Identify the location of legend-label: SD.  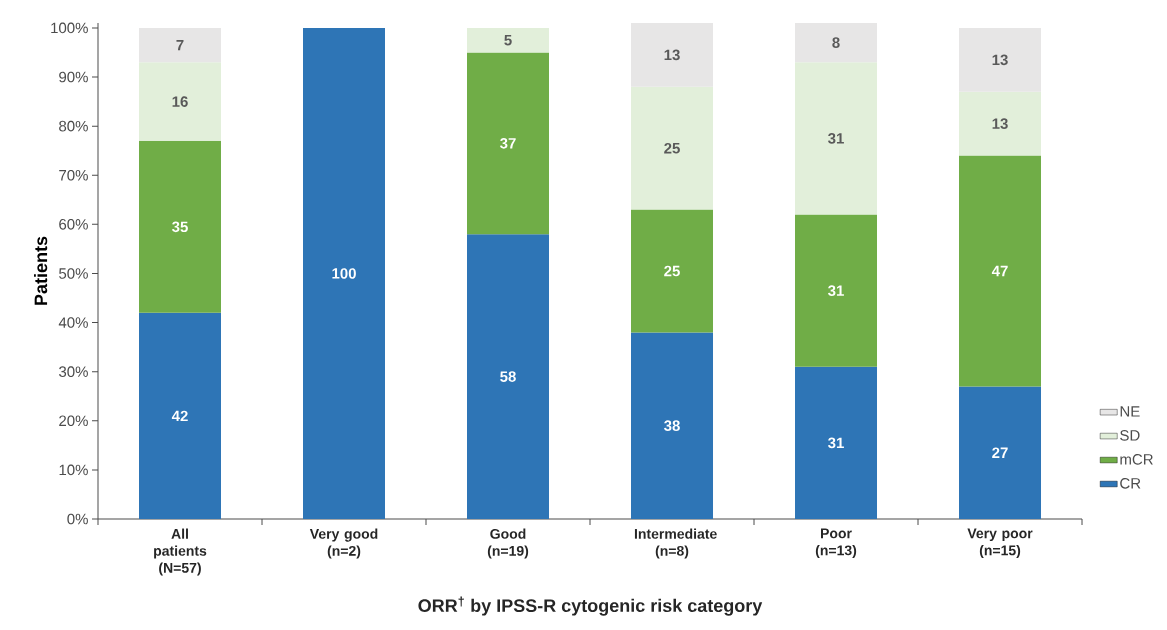
(1130, 435).